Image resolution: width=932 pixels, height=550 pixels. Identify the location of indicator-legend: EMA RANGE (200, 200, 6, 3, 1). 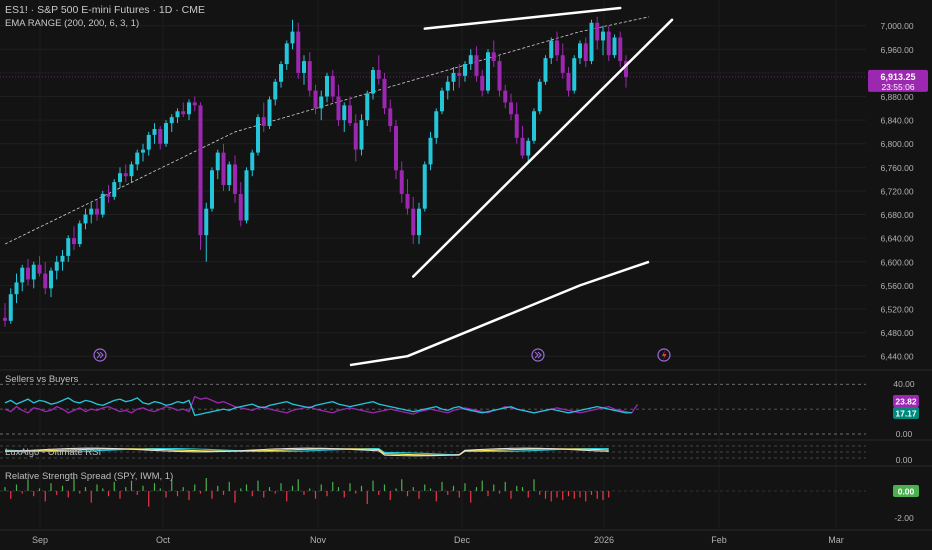
(72, 23).